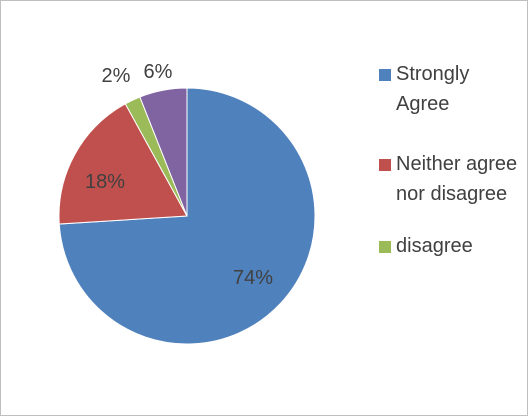 The height and width of the screenshot is (417, 528). Describe the element at coordinates (385, 75) in the screenshot. I see `legend-swatch-strongly-agree` at that location.